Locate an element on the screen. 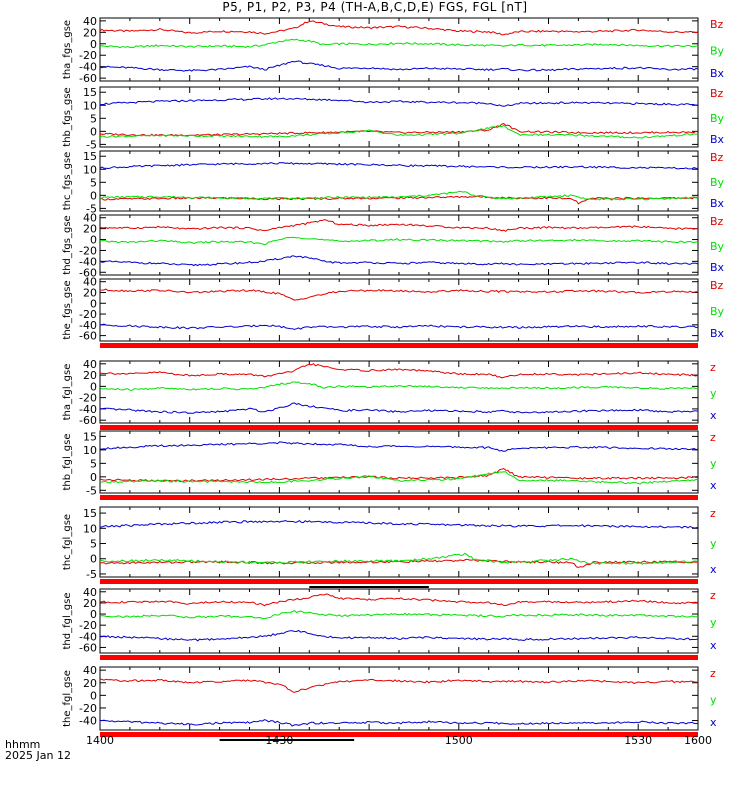 The height and width of the screenshot is (800, 750). panel-3-ytick-label: -60 is located at coordinates (88, 272).